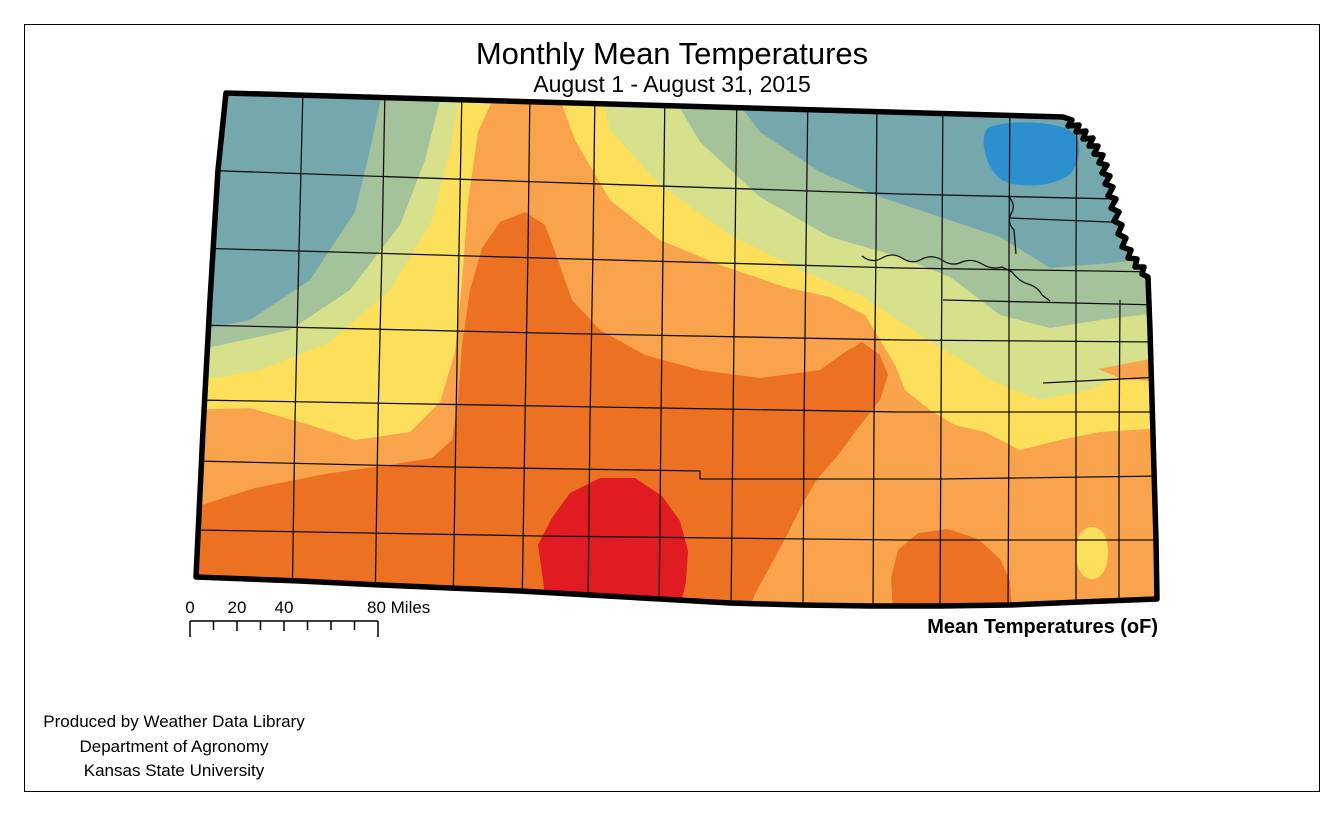 This screenshot has width=1344, height=816. Describe the element at coordinates (174, 721) in the screenshot. I see `credit-line-1: Produced by Weather Data Library` at that location.